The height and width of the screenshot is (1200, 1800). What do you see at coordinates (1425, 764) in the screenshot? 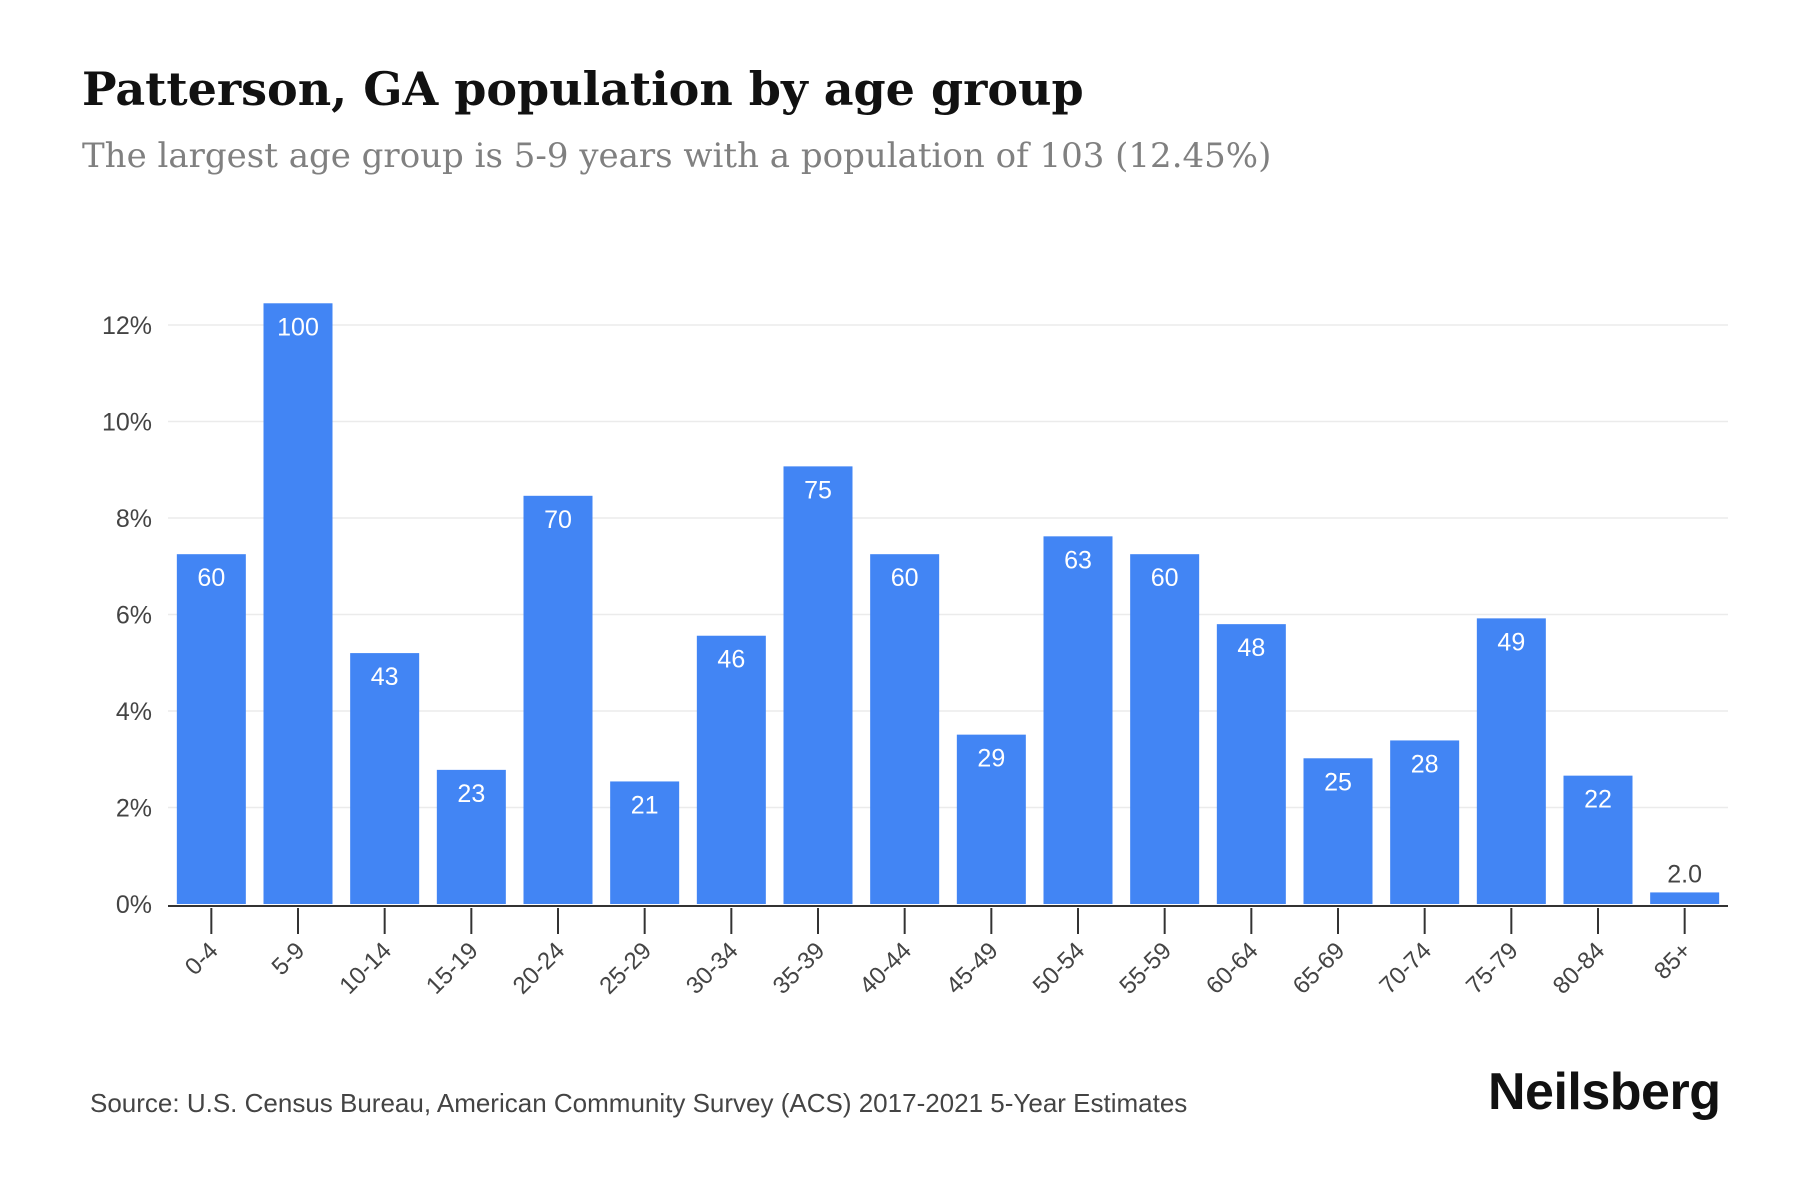
I see `data-label: 28` at bounding box center [1425, 764].